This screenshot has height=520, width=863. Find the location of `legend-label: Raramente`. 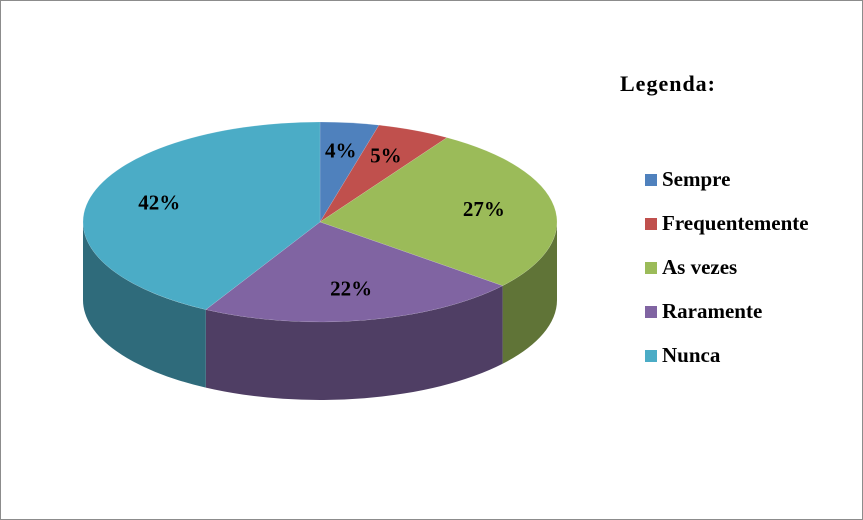

legend-label: Raramente is located at coordinates (712, 311).